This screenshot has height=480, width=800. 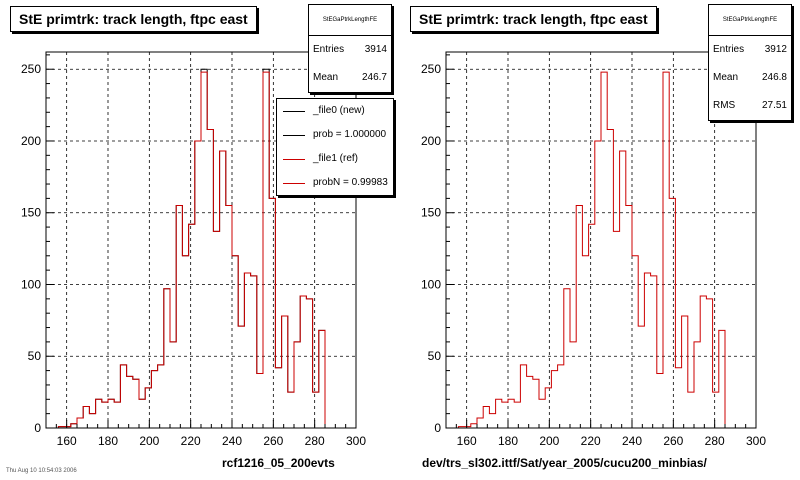 I want to click on legend-item: _file1 (ref), so click(x=335, y=159).